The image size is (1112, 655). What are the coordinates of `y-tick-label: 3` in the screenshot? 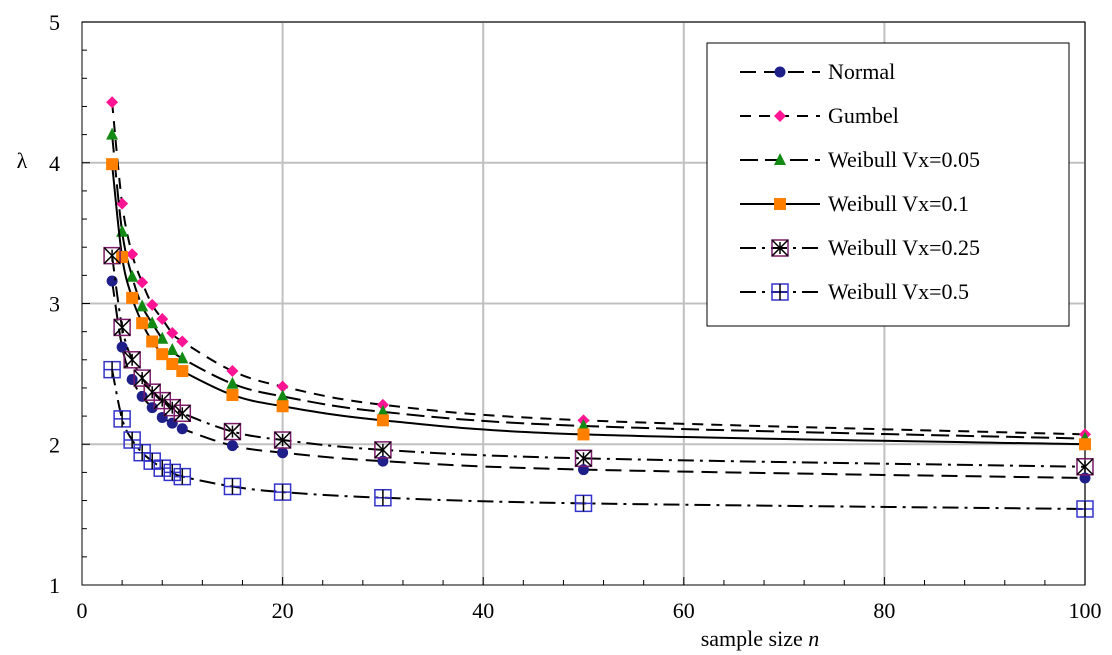 It's located at (54, 304).